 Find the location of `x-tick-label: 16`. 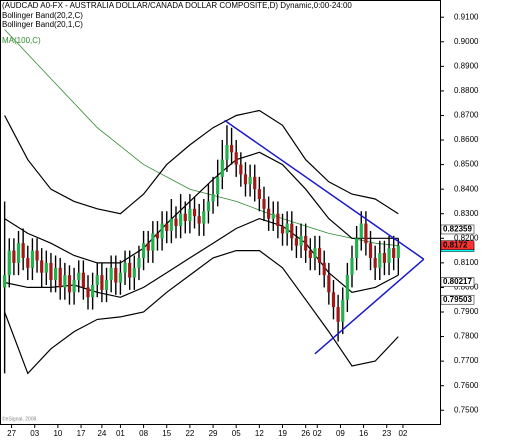

x-tick-label: 16 is located at coordinates (363, 433).